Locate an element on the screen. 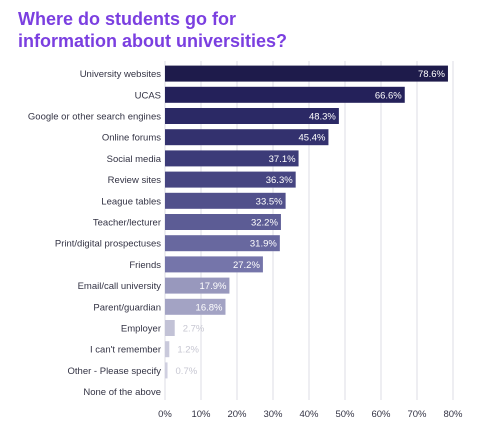  data-label: 27.2% is located at coordinates (246, 265).